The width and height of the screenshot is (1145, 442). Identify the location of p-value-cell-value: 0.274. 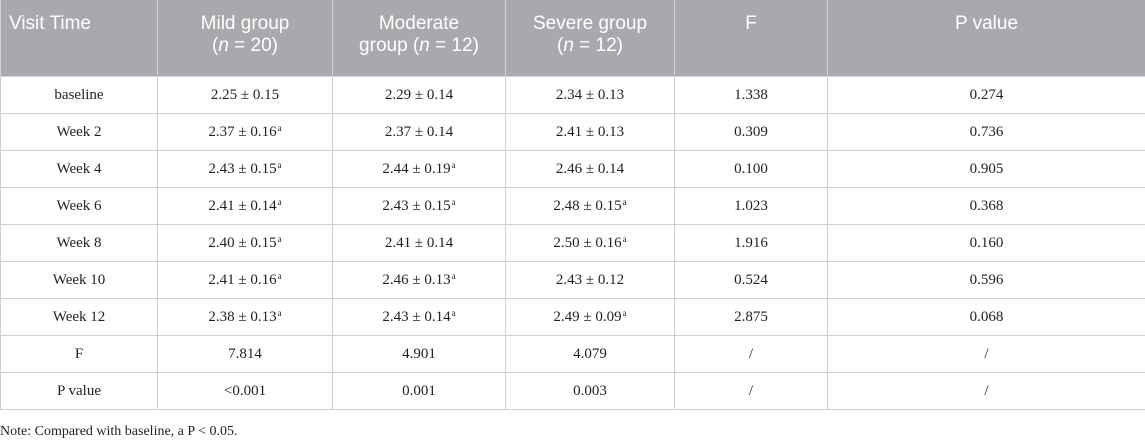
(986, 94).